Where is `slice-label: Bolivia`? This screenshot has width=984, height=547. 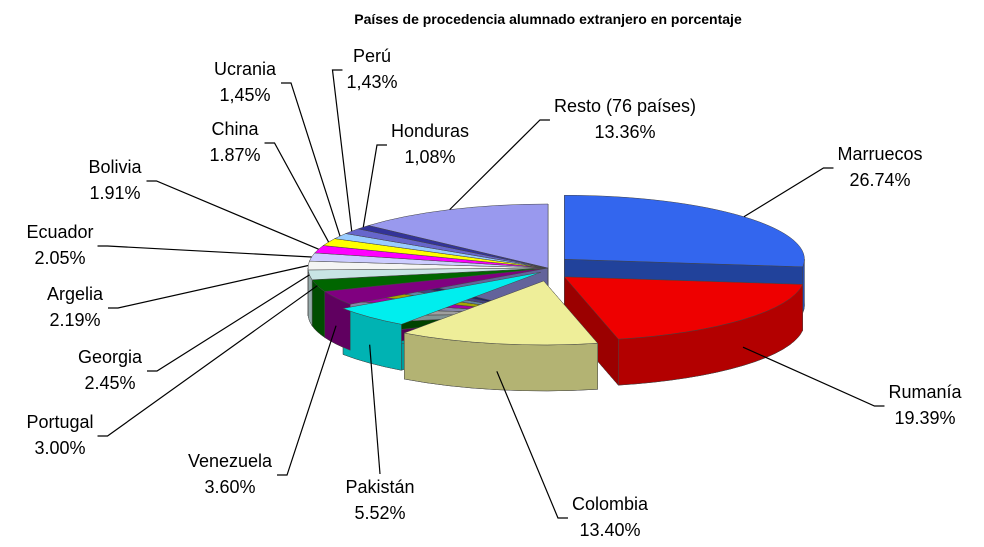
slice-label: Bolivia is located at coordinates (115, 167).